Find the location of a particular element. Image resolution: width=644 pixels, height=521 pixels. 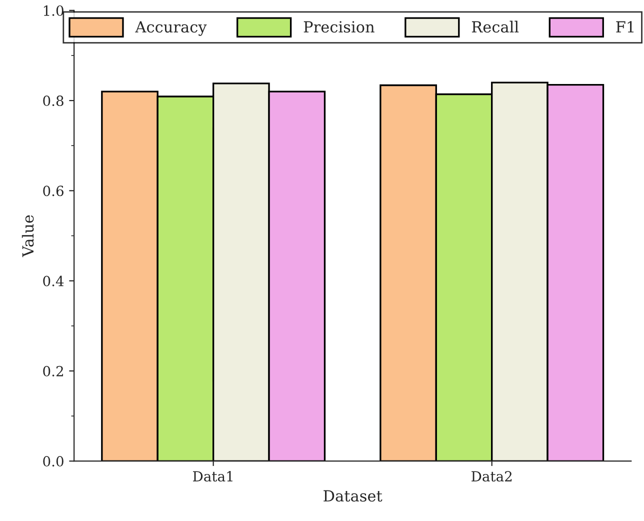

y-tick-label: 0.4 is located at coordinates (53, 281).